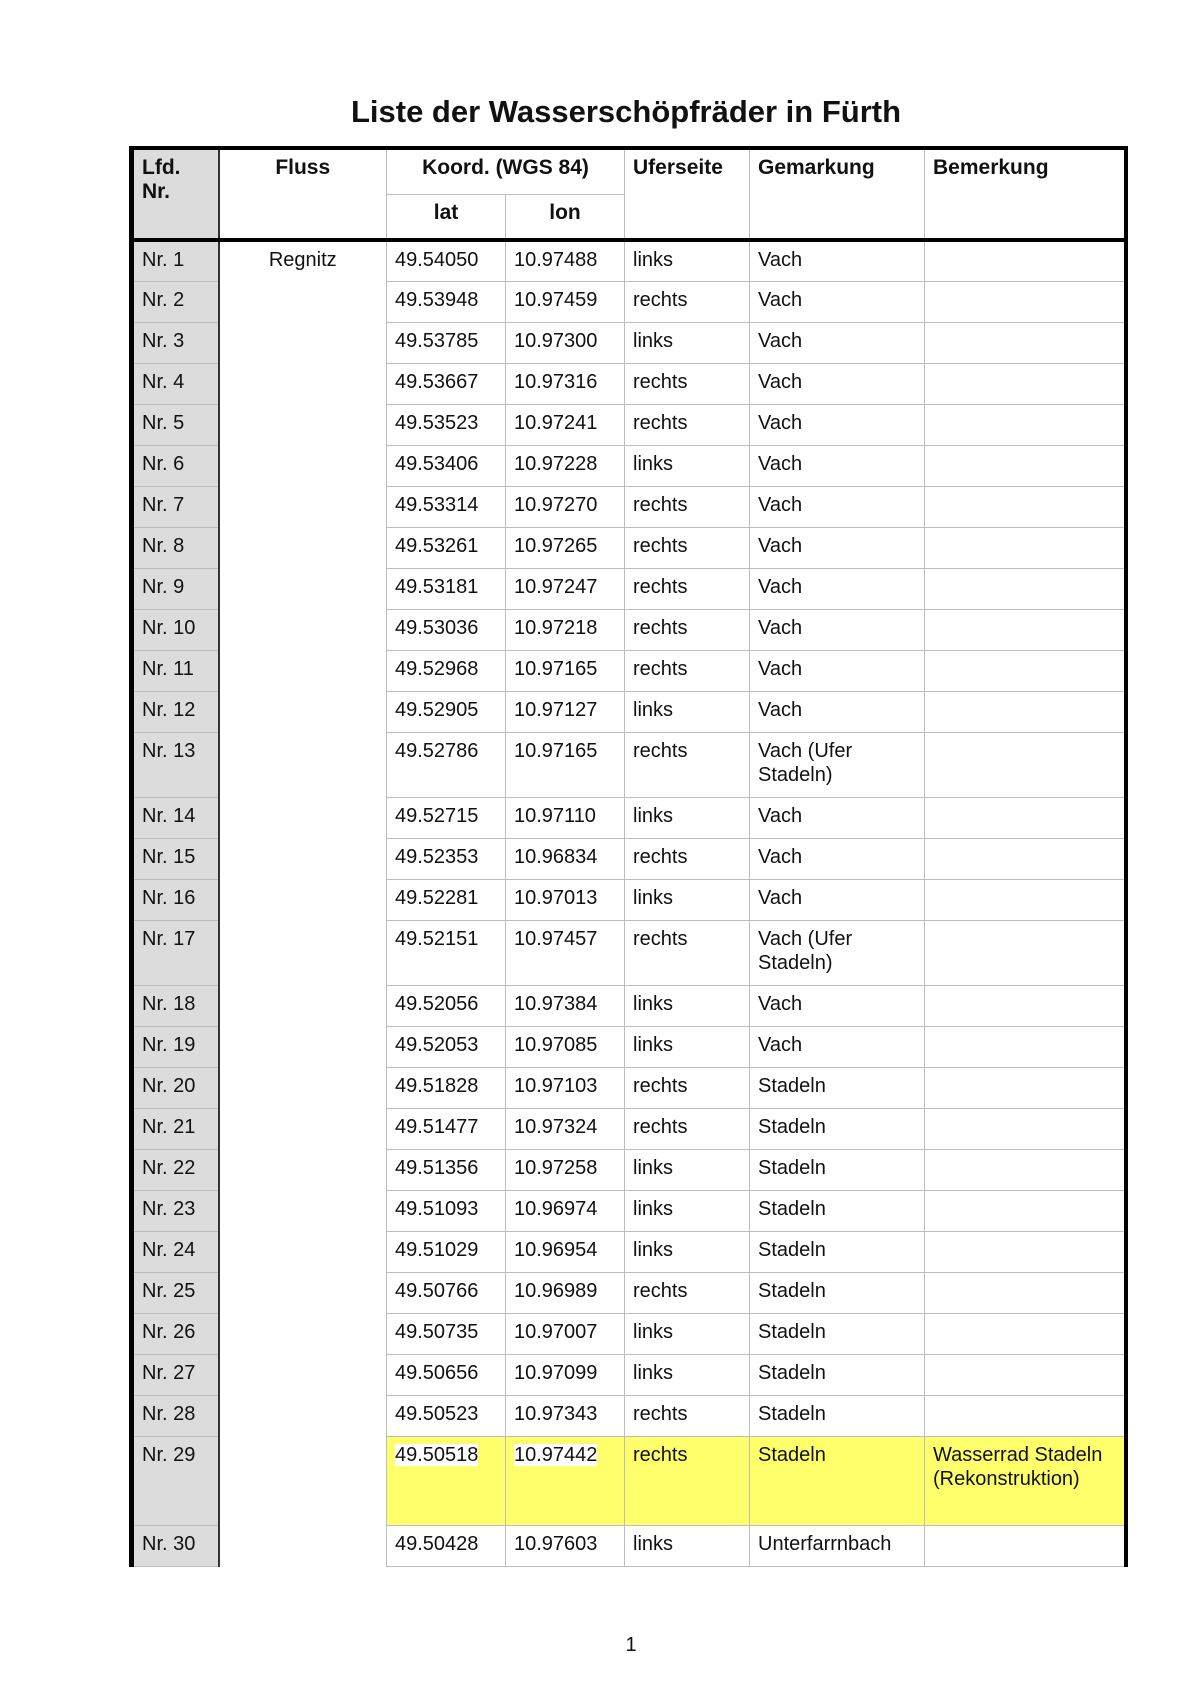 This screenshot has width=1200, height=1697. I want to click on cell-lon-text: 10.96989, so click(556, 1290).